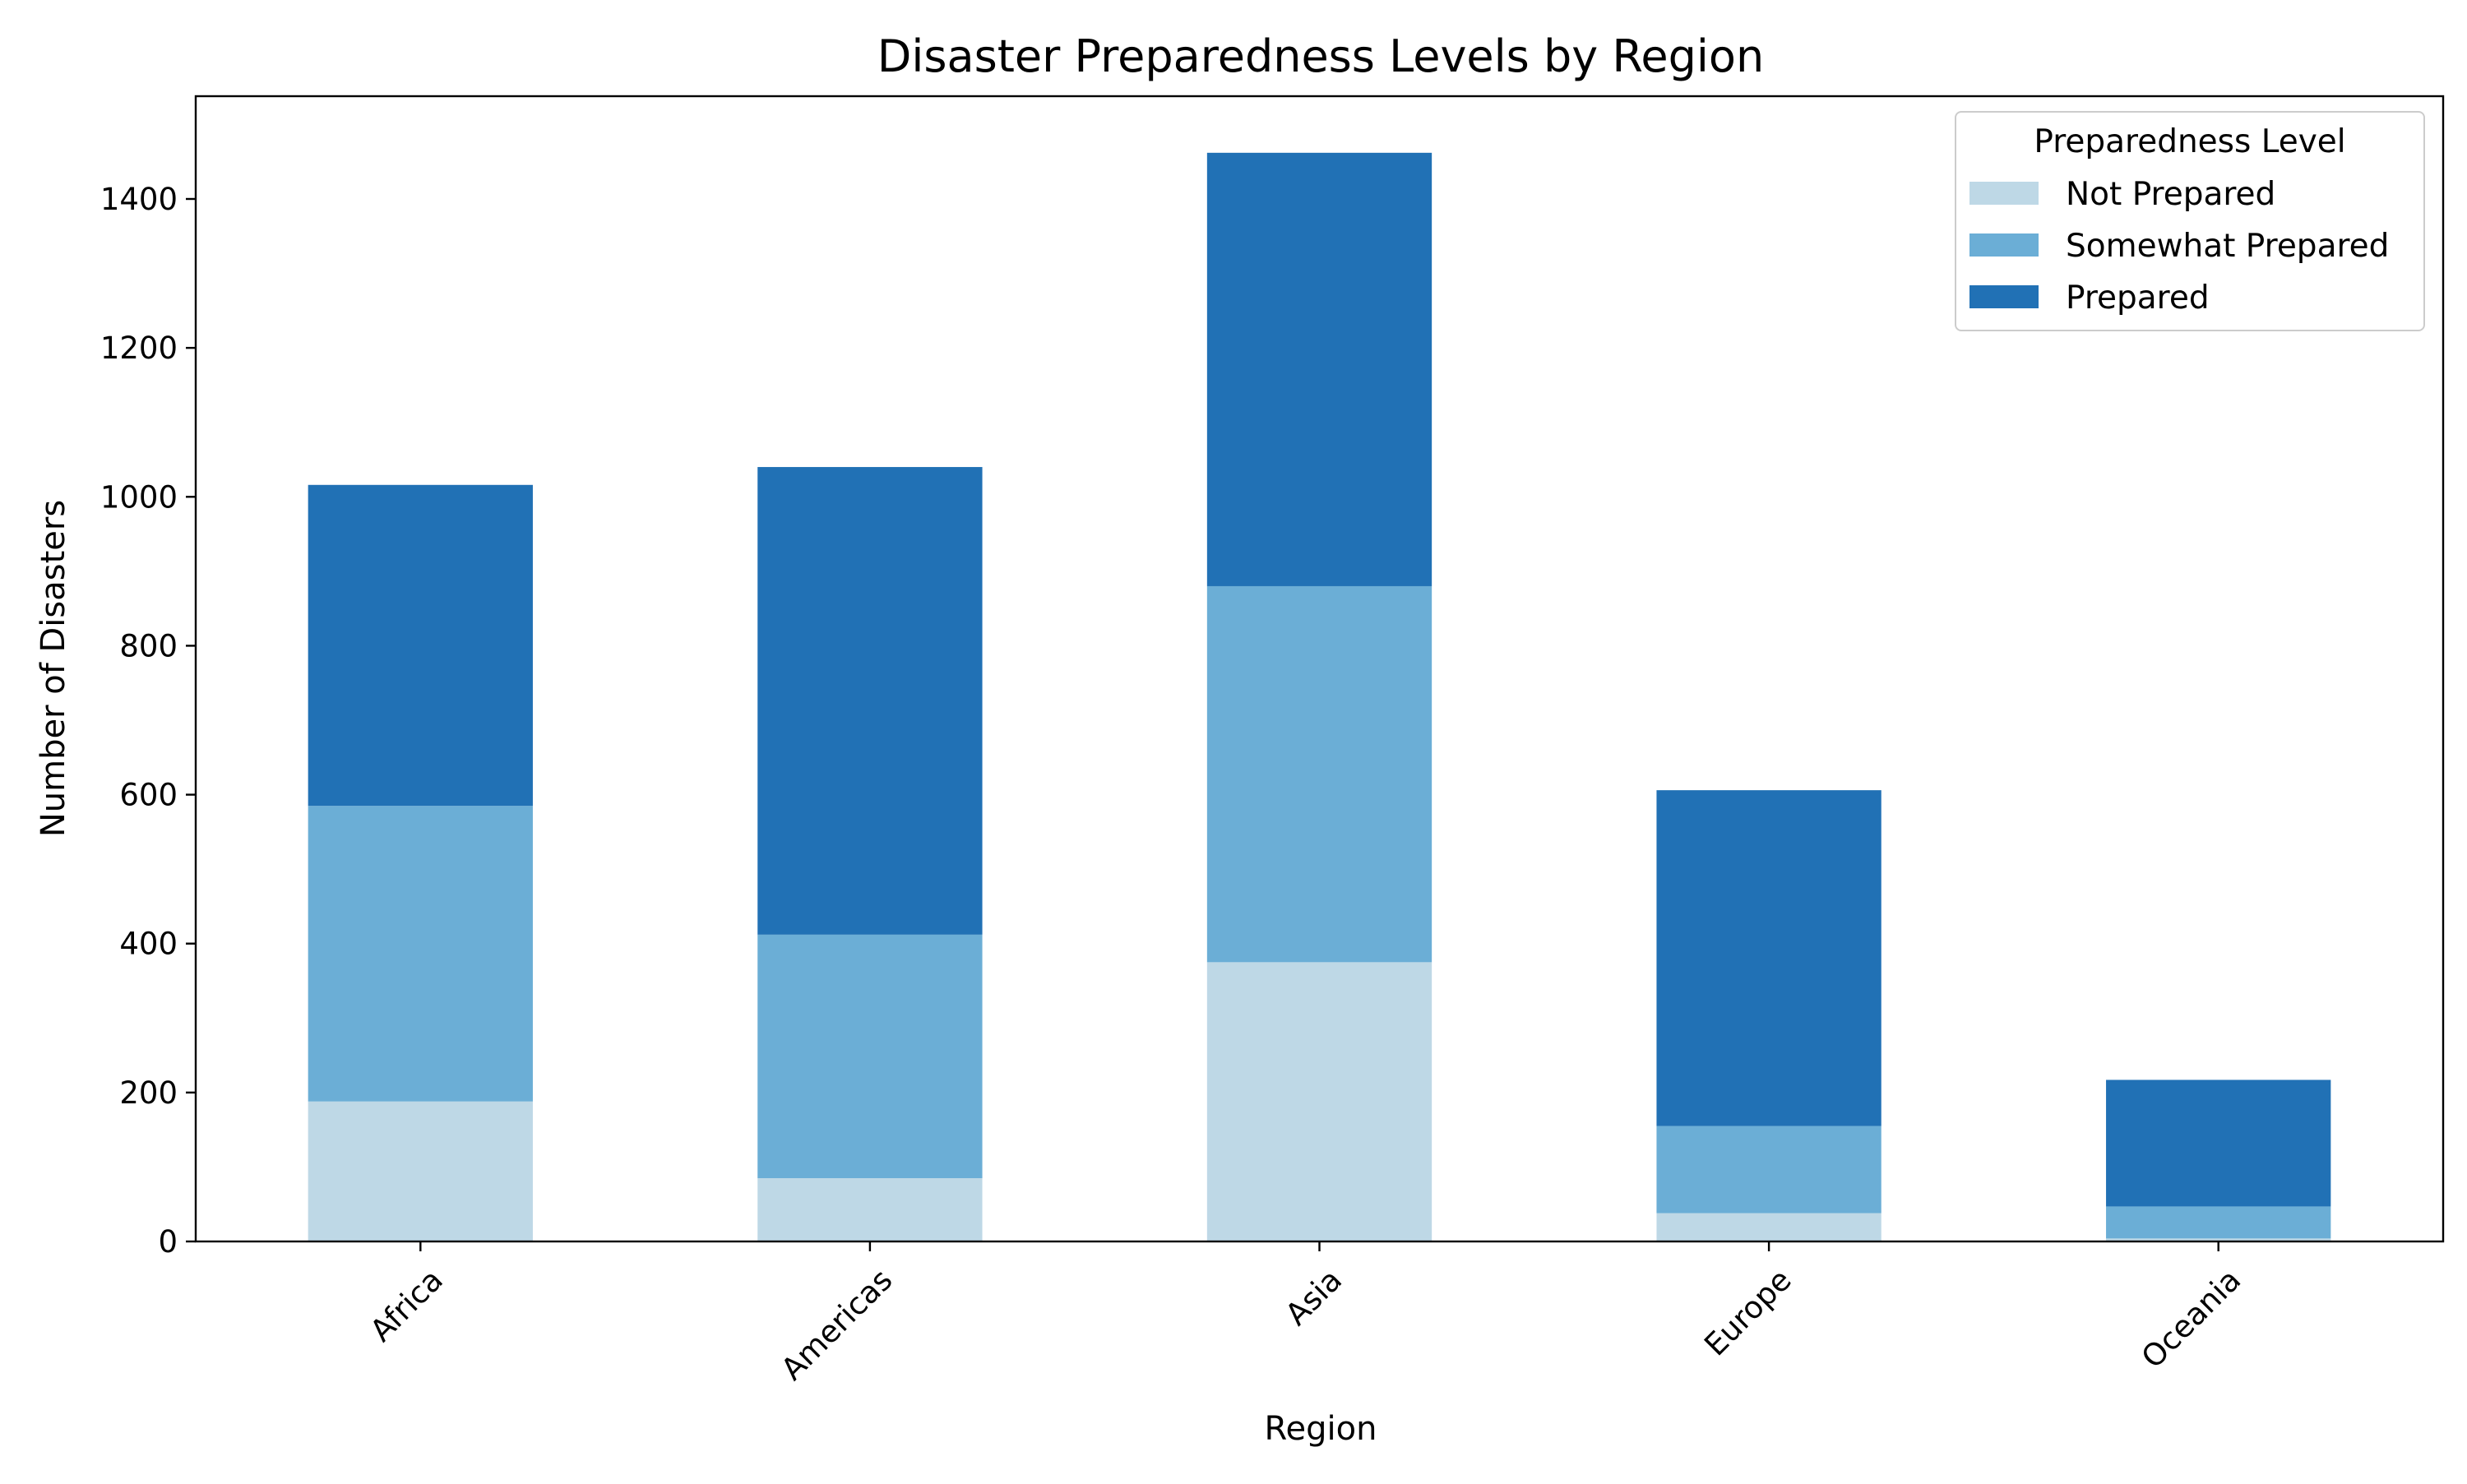  What do you see at coordinates (139, 497) in the screenshot?
I see `y-tick-label: 1000` at bounding box center [139, 497].